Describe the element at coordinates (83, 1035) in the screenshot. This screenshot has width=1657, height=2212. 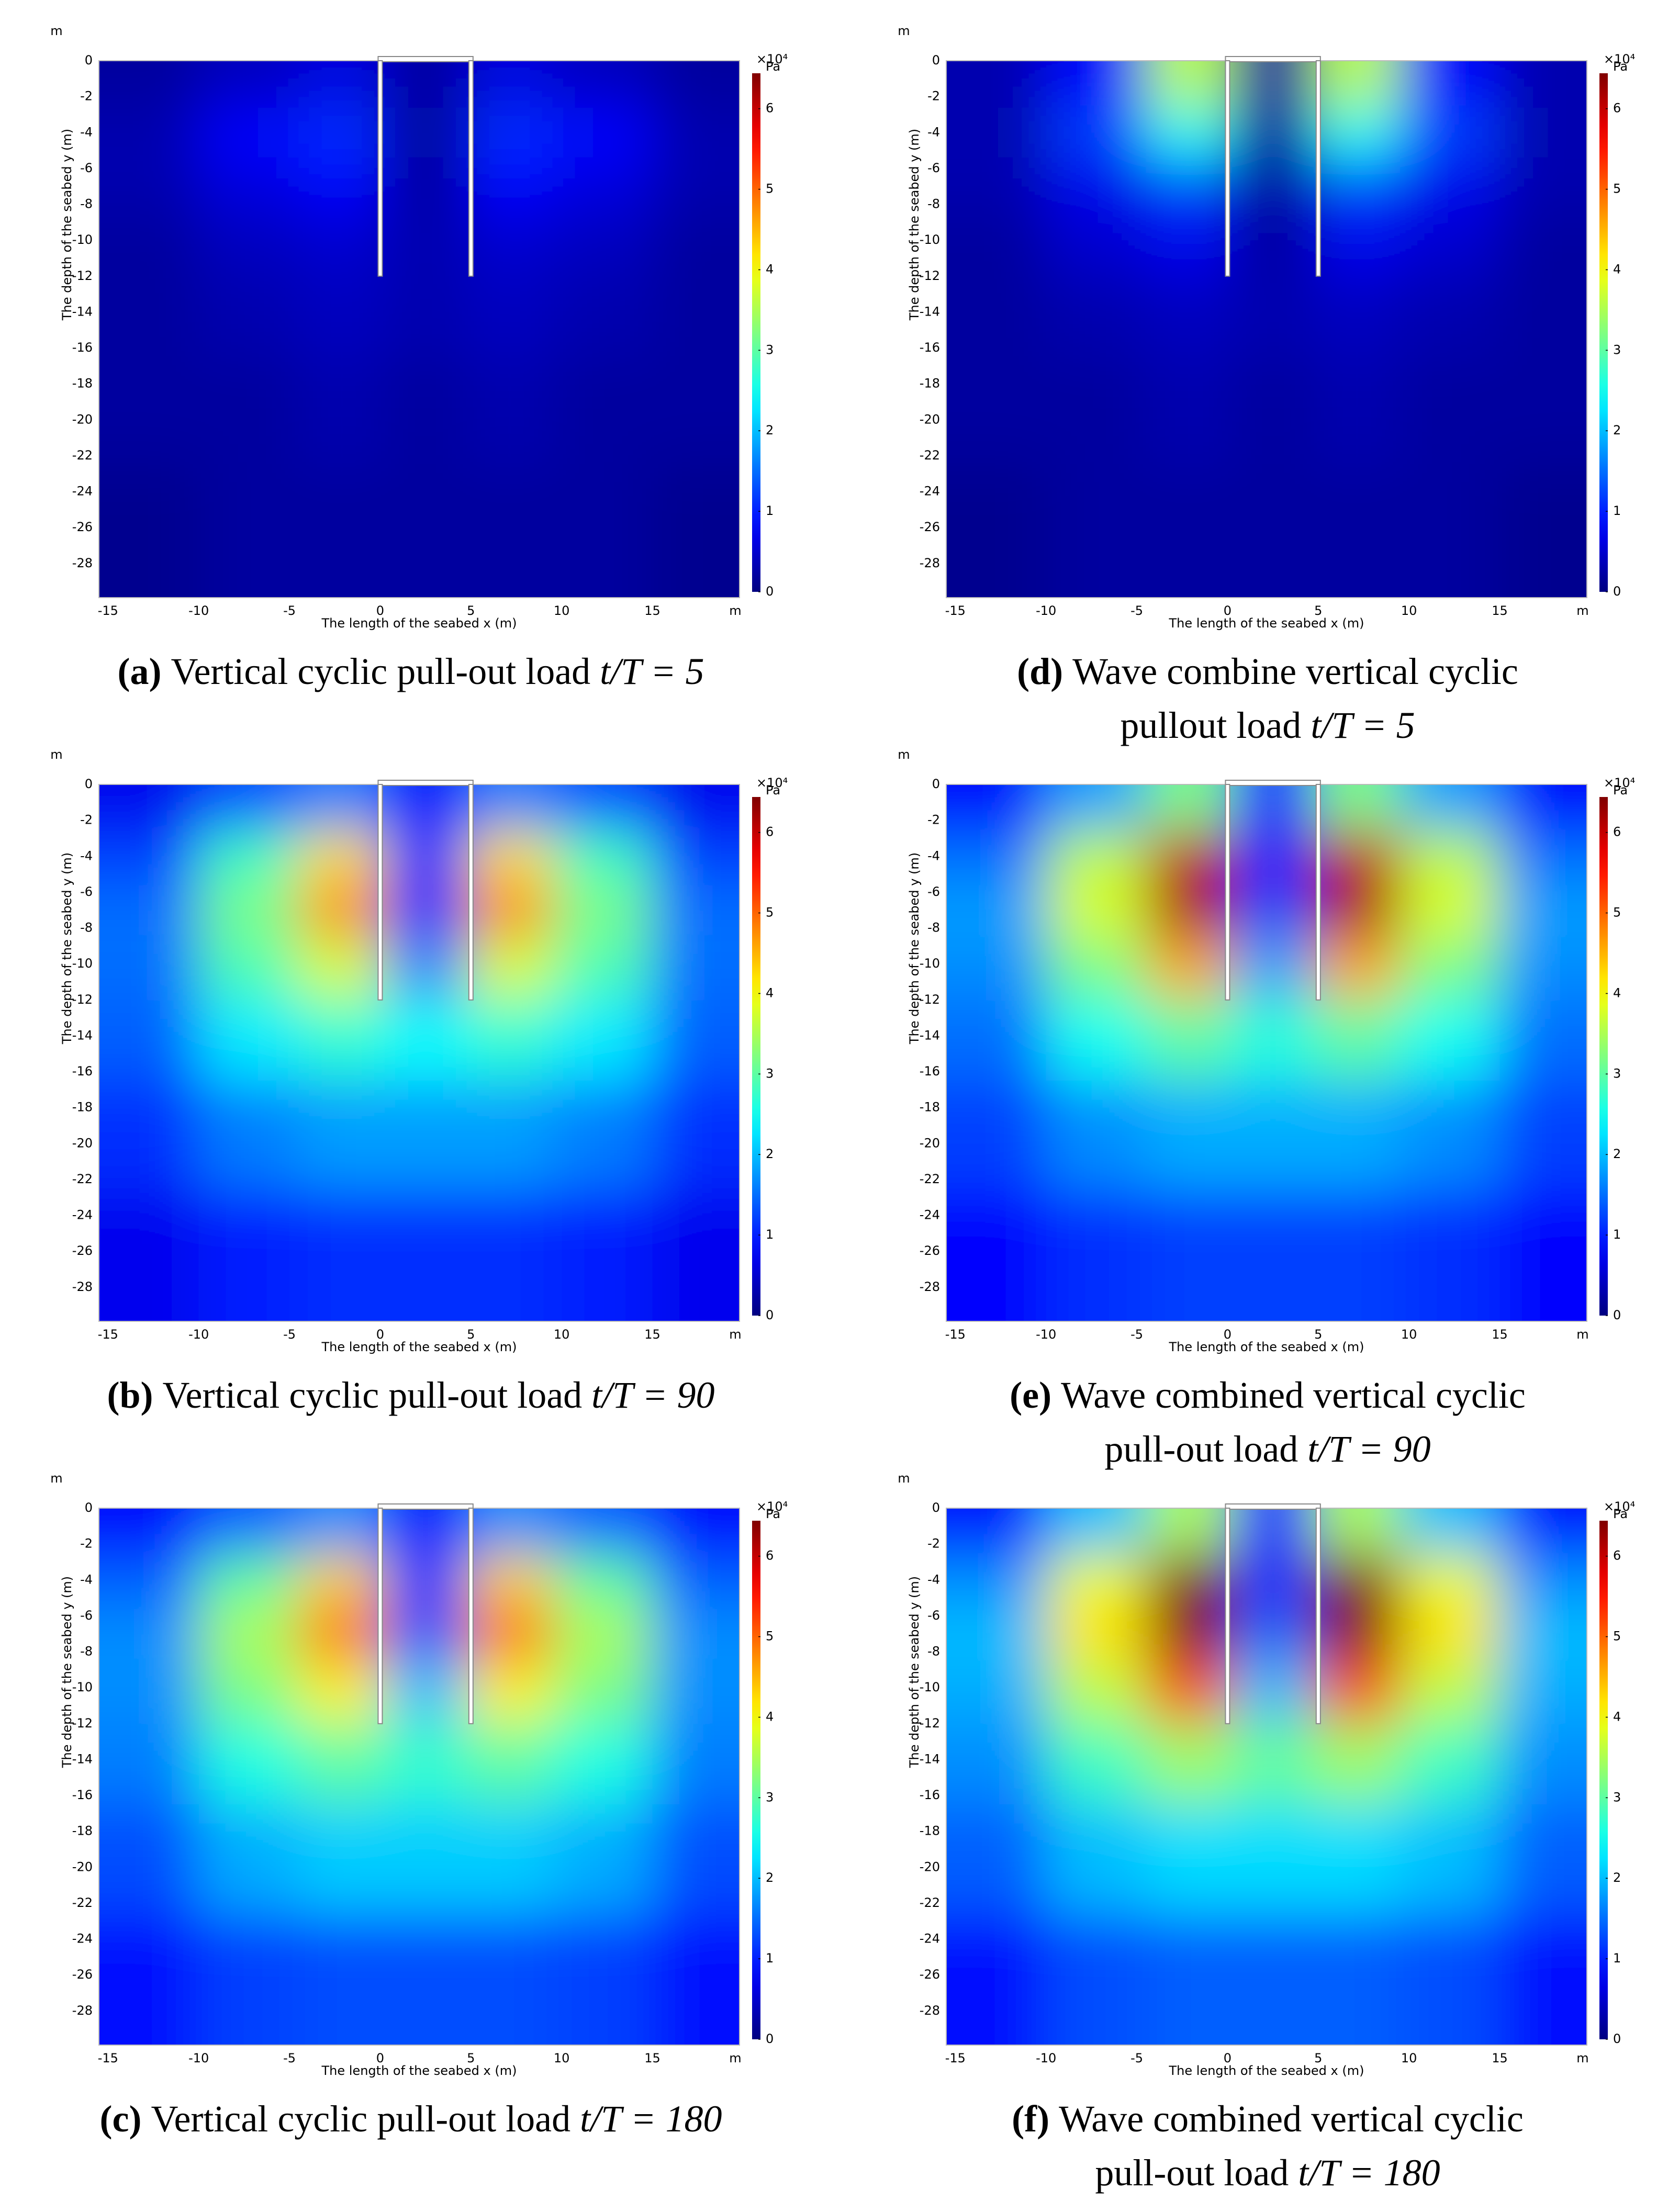
I see `y-tick-label: -14` at that location.